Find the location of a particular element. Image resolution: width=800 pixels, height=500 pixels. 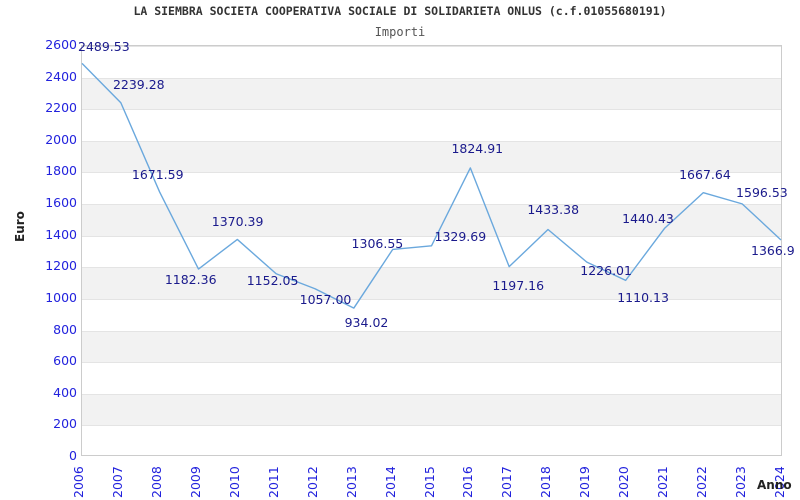

data-point-label: 1596.53 is located at coordinates (762, 192).